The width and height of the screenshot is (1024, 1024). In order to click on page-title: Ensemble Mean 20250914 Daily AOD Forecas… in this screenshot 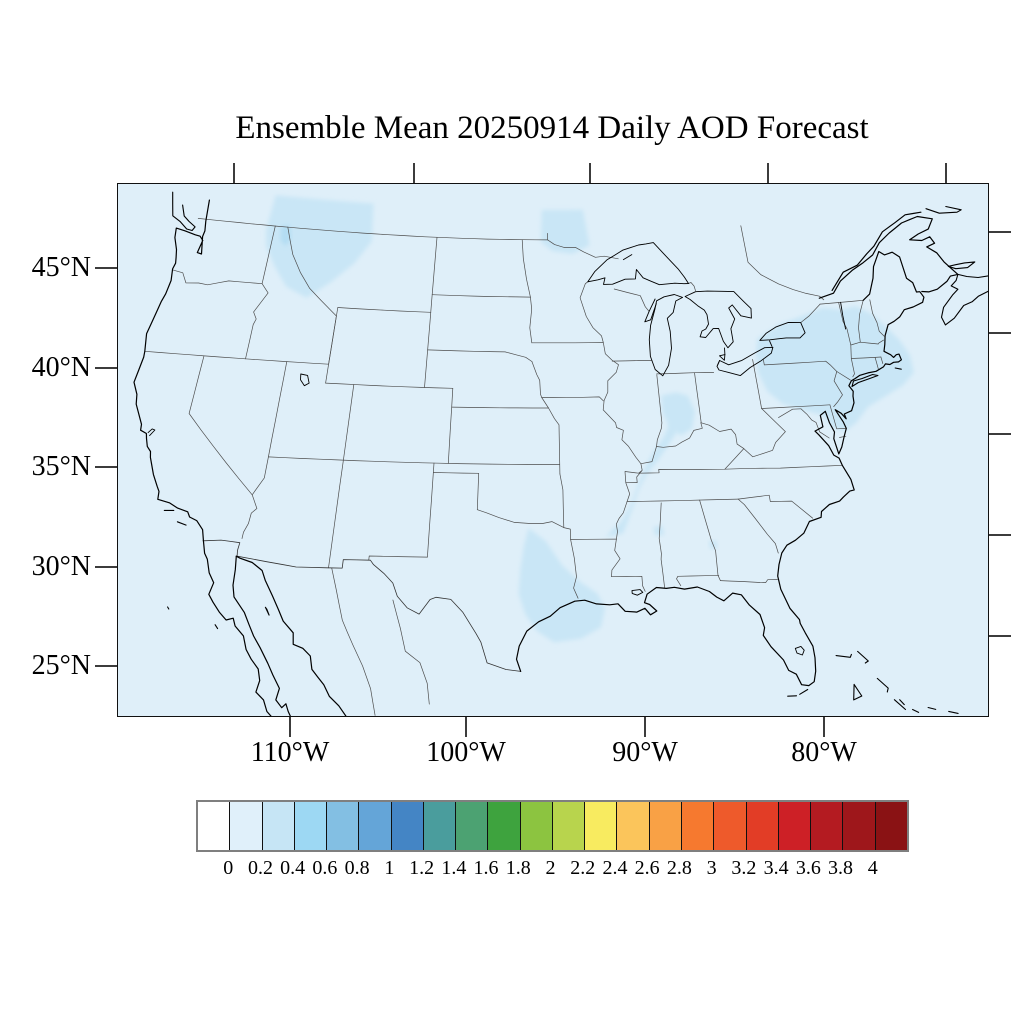, I will do `click(552, 128)`.